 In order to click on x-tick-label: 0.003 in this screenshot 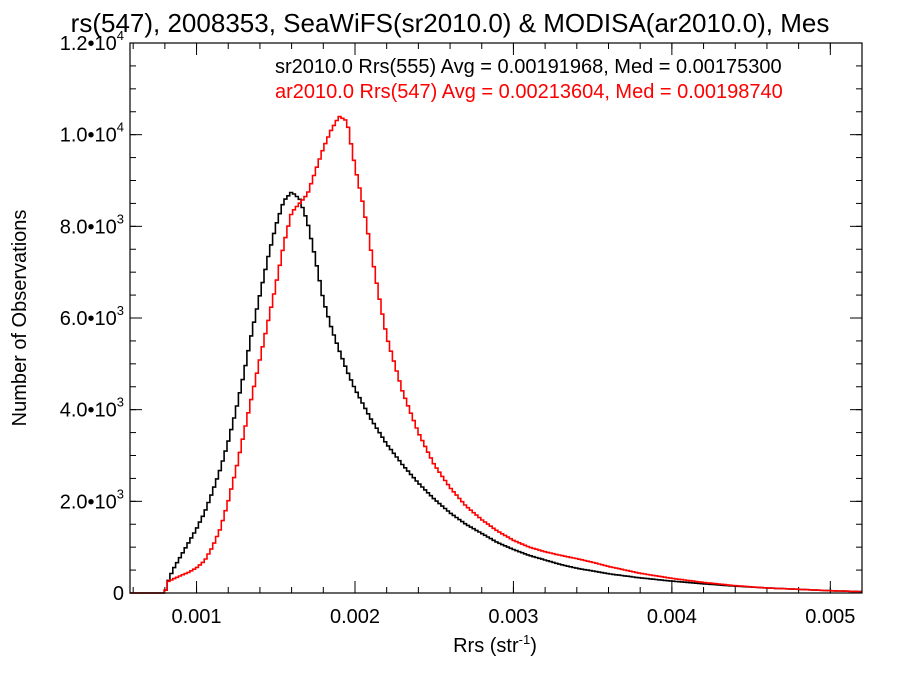, I will do `click(513, 617)`.